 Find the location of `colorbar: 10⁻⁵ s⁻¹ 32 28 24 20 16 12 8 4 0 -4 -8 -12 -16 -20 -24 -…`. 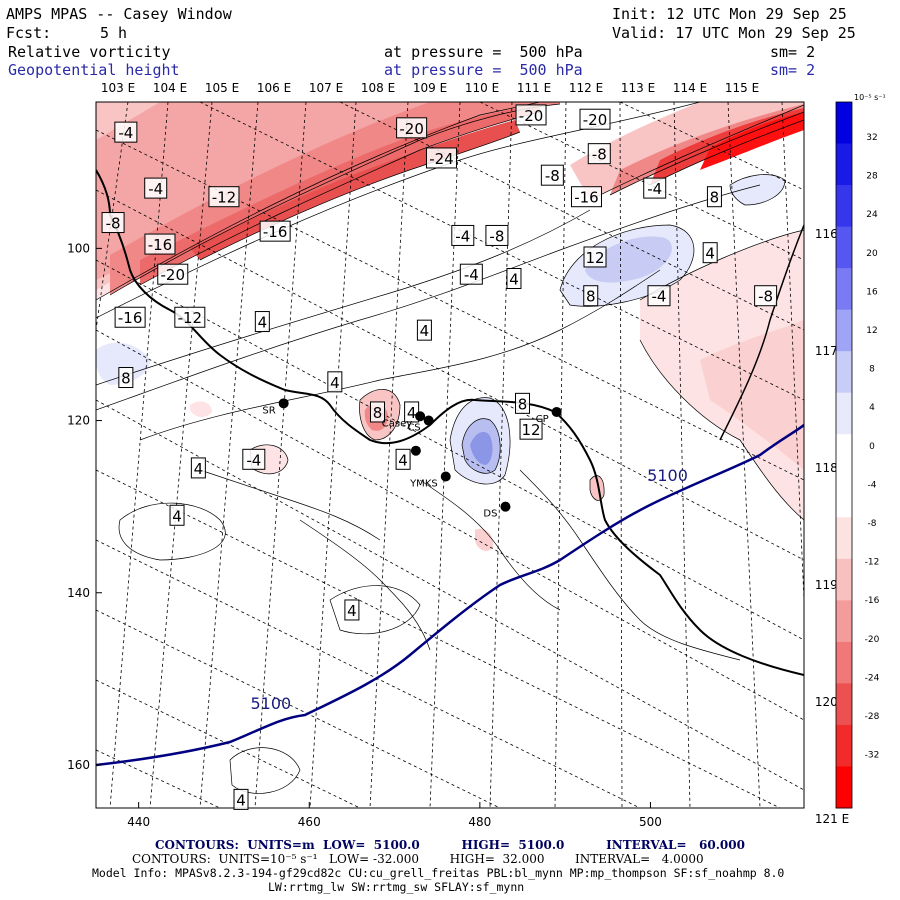

colorbar: 10⁻⁵ s⁻¹ 32 28 24 20 16 12 8 4 0 -4 -8 -12 -16 -20 -24 -… is located at coordinates (860, 451).